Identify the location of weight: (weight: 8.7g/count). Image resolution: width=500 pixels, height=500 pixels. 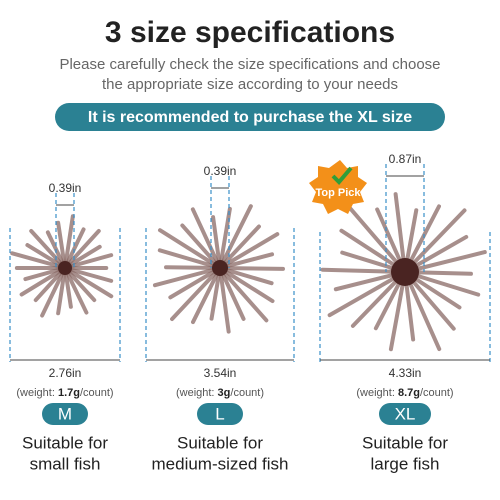
(404, 393).